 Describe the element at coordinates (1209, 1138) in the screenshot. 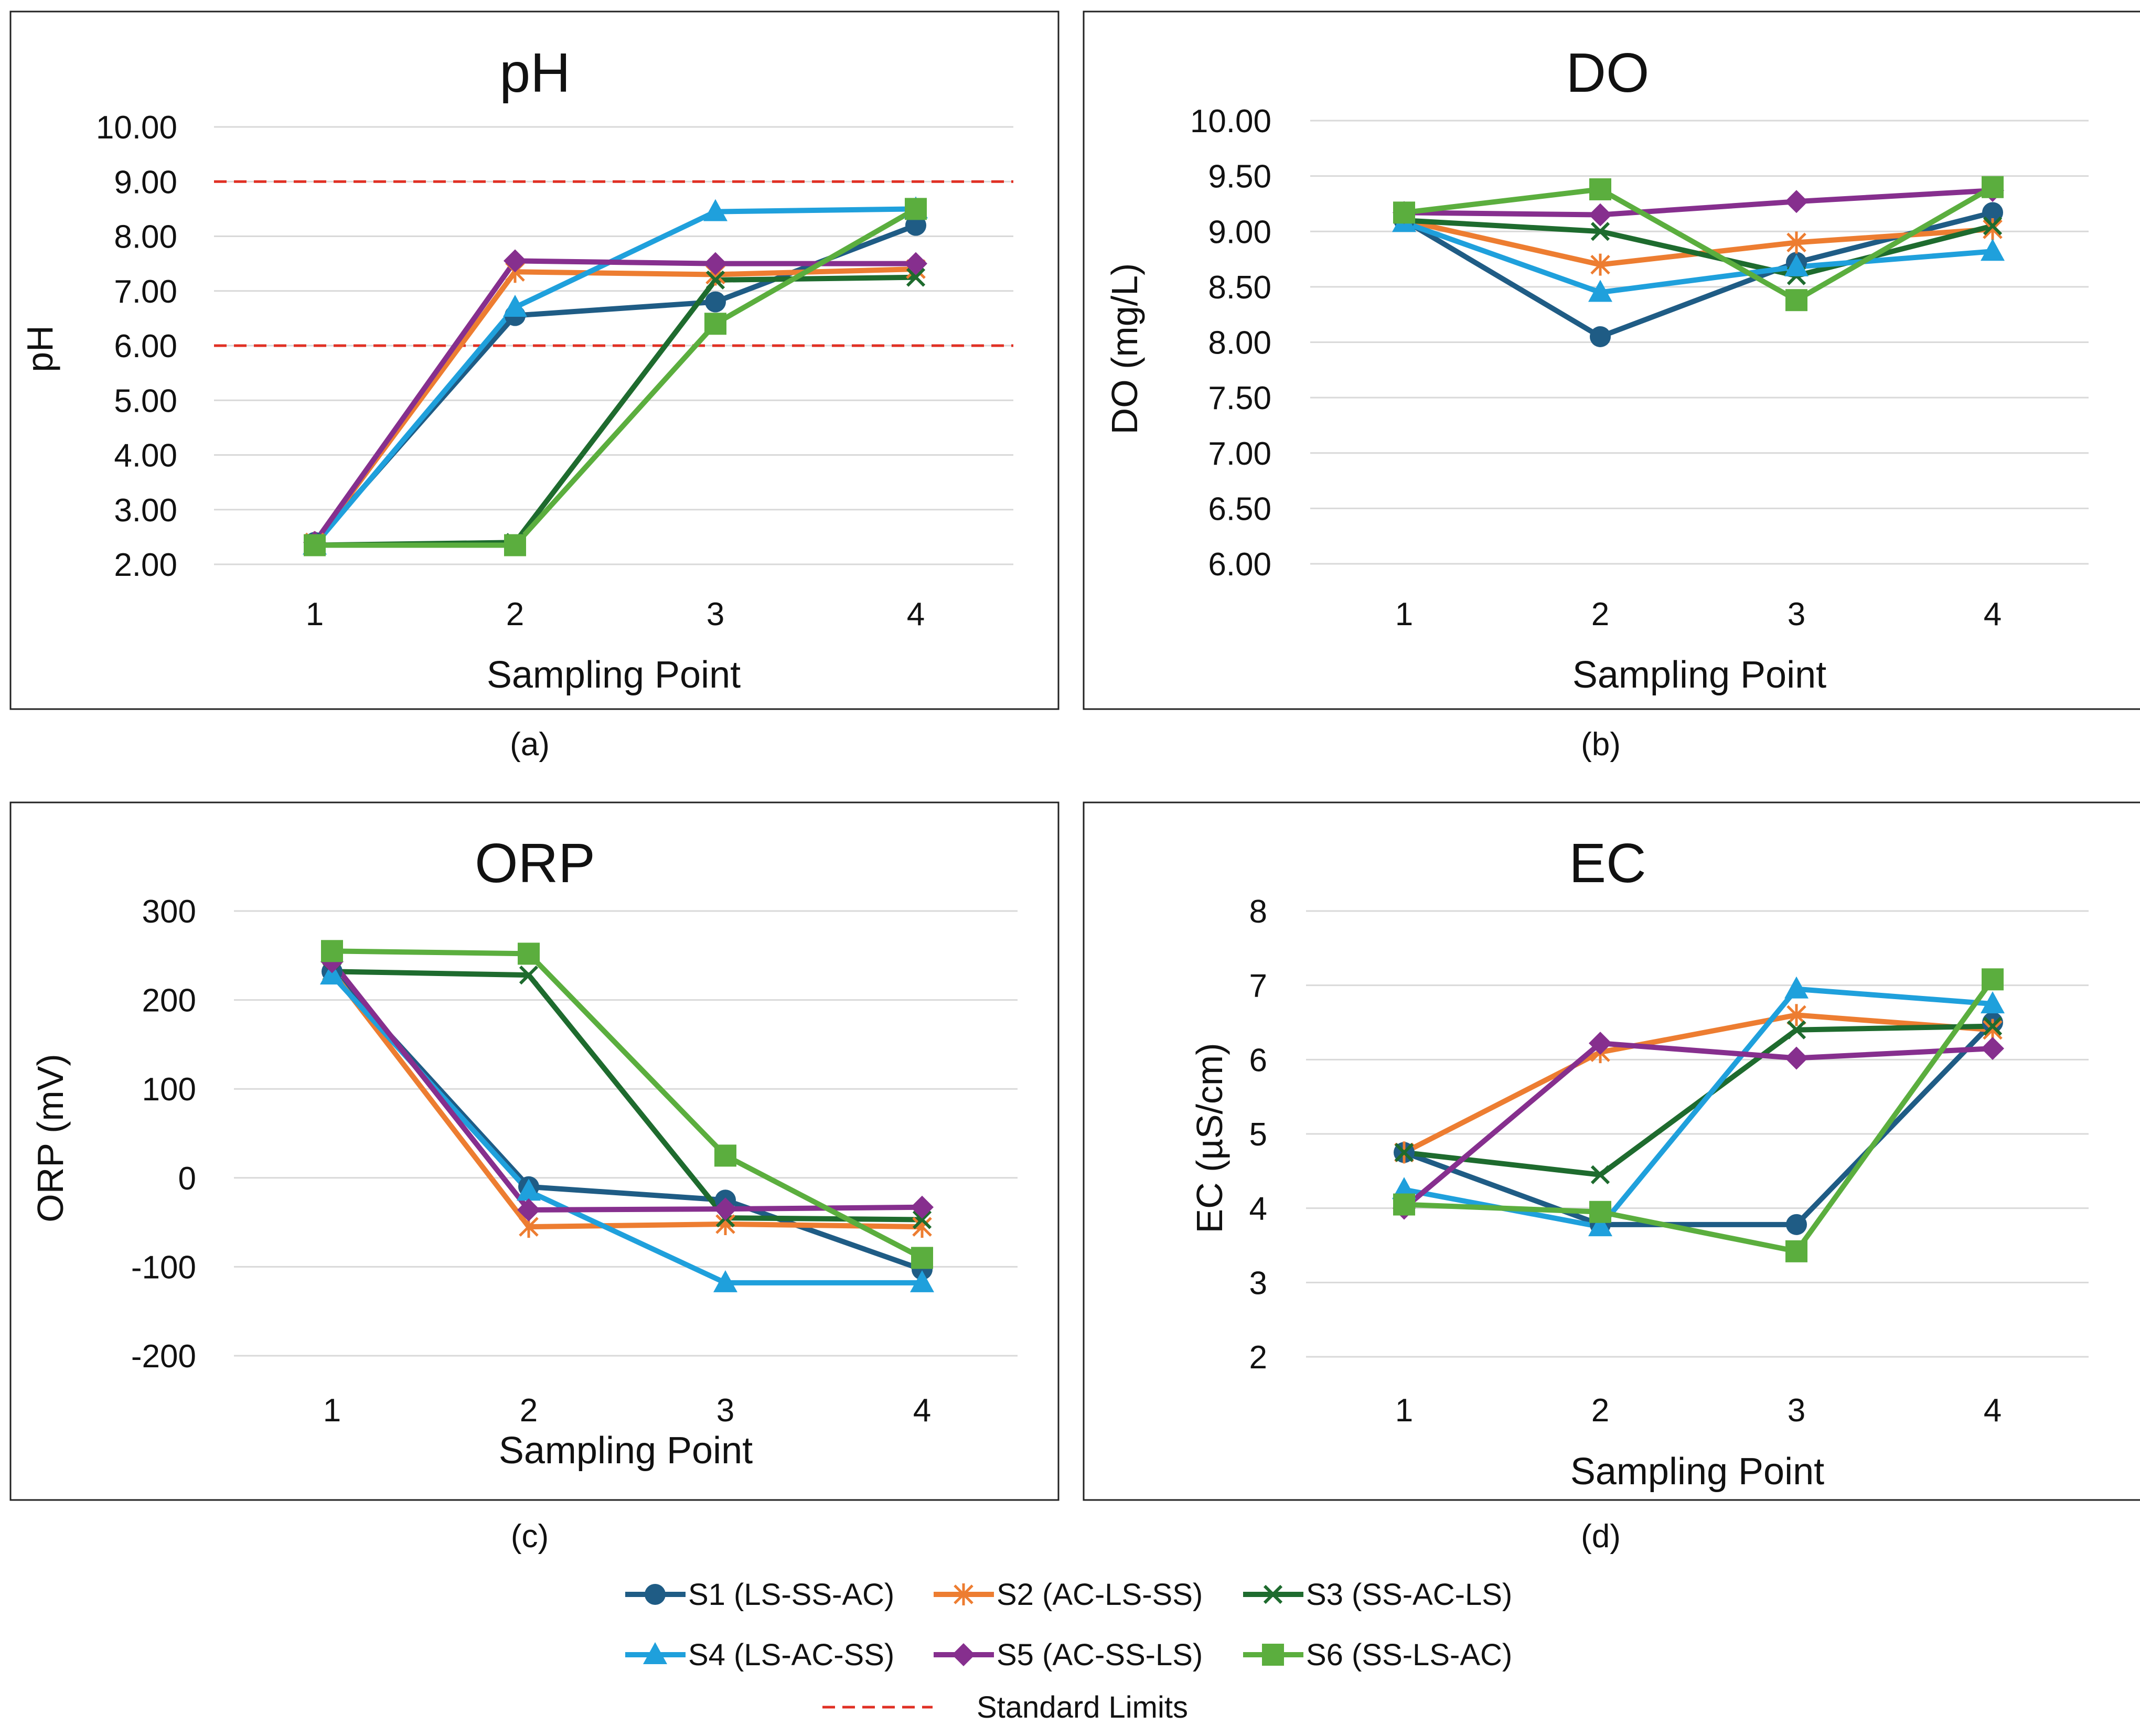

I see `y-axis-label: EC (µS/cm)` at that location.